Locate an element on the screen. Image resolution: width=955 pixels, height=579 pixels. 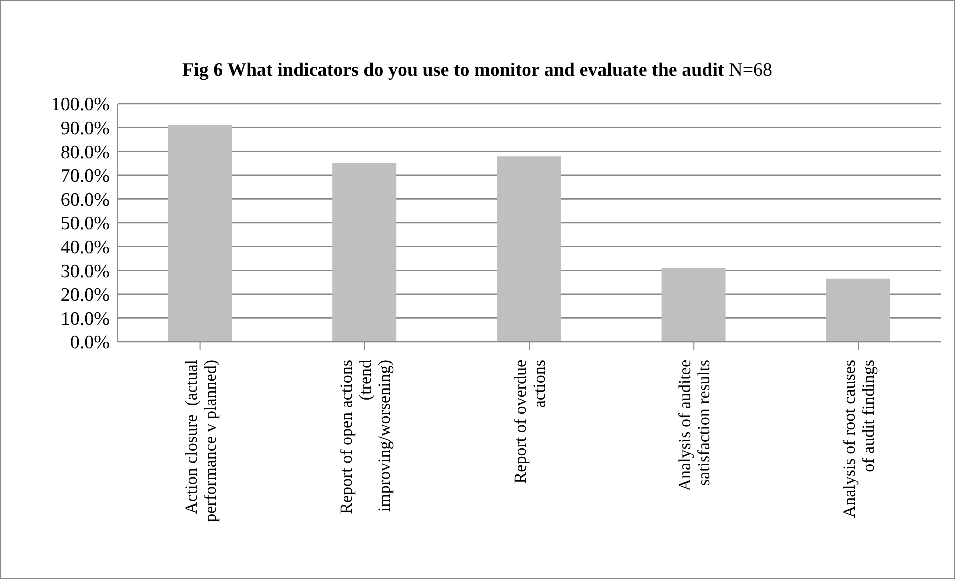
y-tick-label: 70.0% is located at coordinates (85, 177).